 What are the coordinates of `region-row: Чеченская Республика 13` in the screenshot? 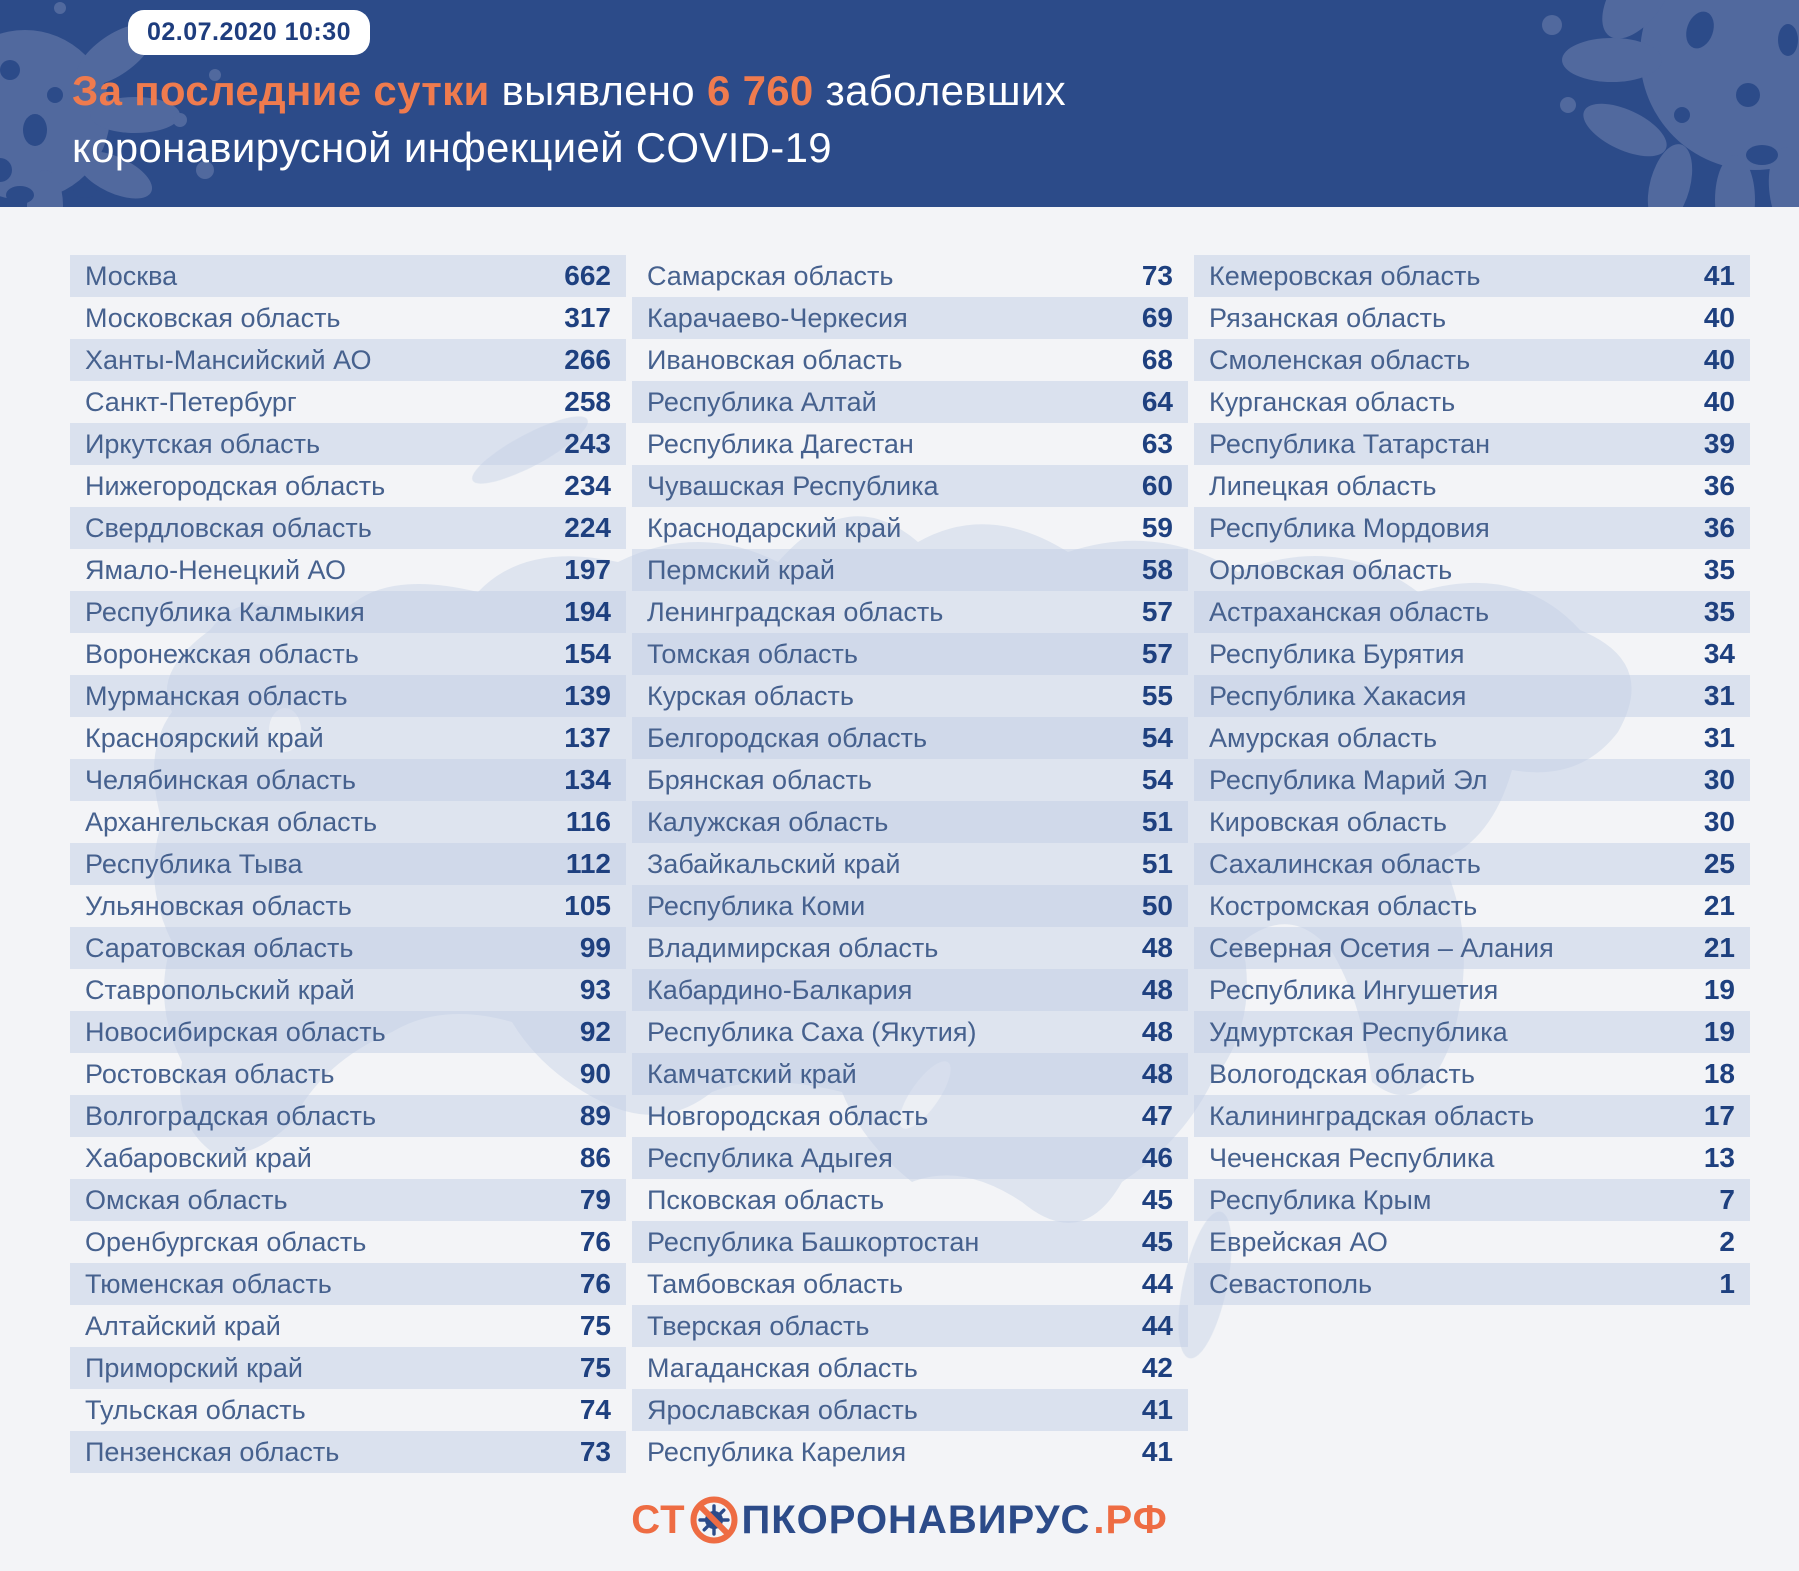 It's located at (1472, 1158).